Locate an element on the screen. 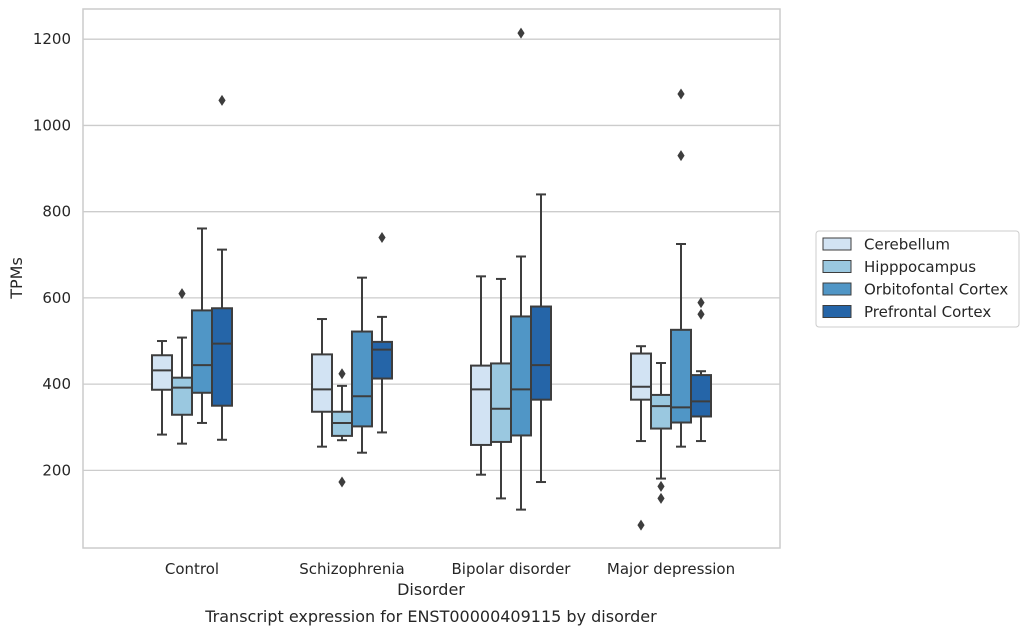 Image resolution: width=1028 pixels, height=634 pixels. y-tick-label: 600 is located at coordinates (56, 298).